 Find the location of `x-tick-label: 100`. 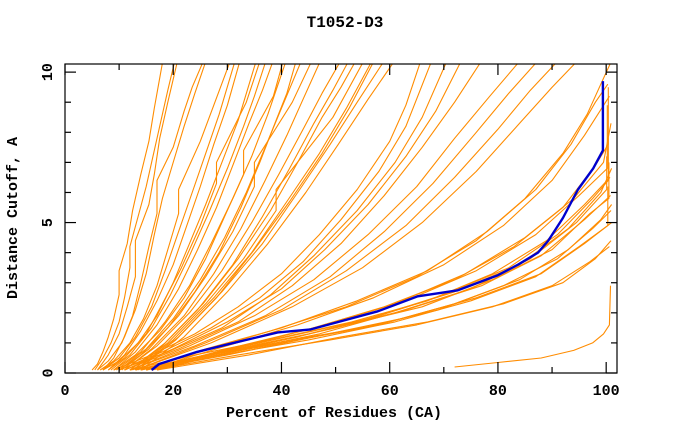

x-tick-label: 100 is located at coordinates (606, 391).